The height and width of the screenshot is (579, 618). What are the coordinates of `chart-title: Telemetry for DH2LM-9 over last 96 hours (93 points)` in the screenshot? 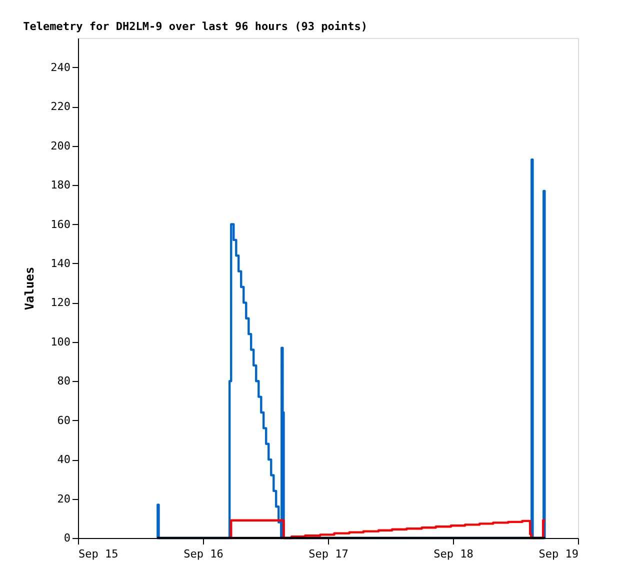 It's located at (195, 26).